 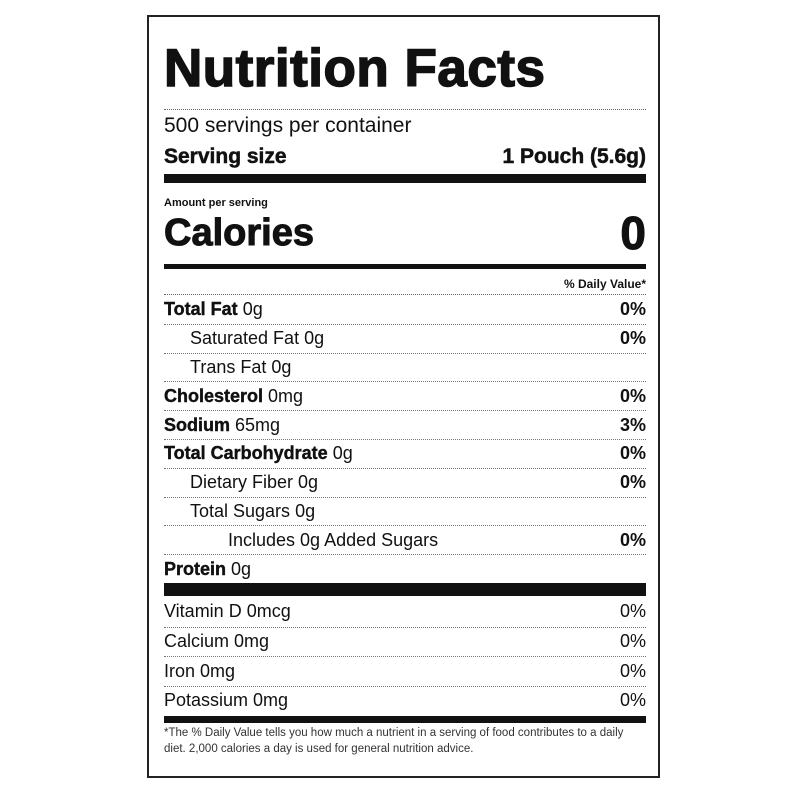 I want to click on nutrient-name: Dietary Fiber, so click(x=242, y=482).